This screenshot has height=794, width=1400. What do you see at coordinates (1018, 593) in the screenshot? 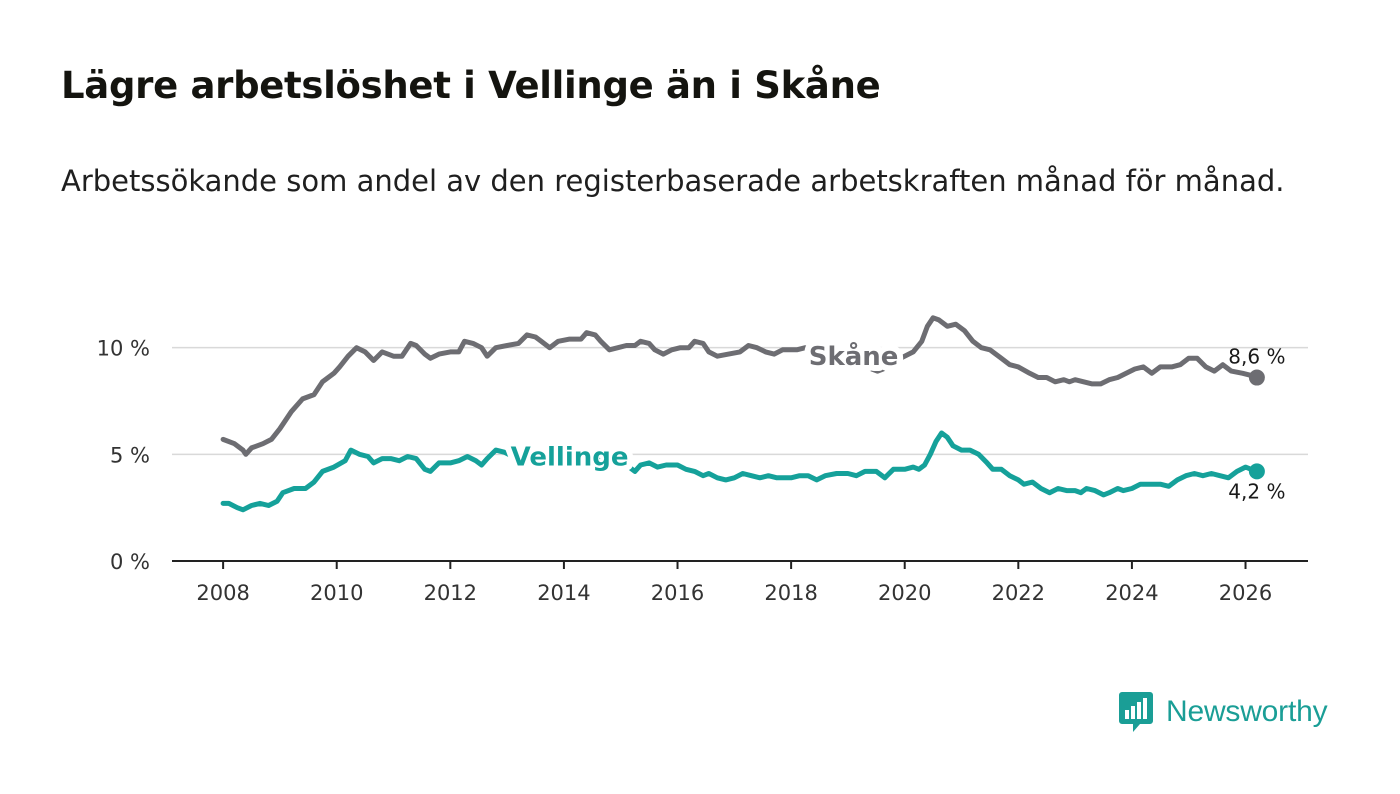
I see `x-tick-label: 2022` at bounding box center [1018, 593].